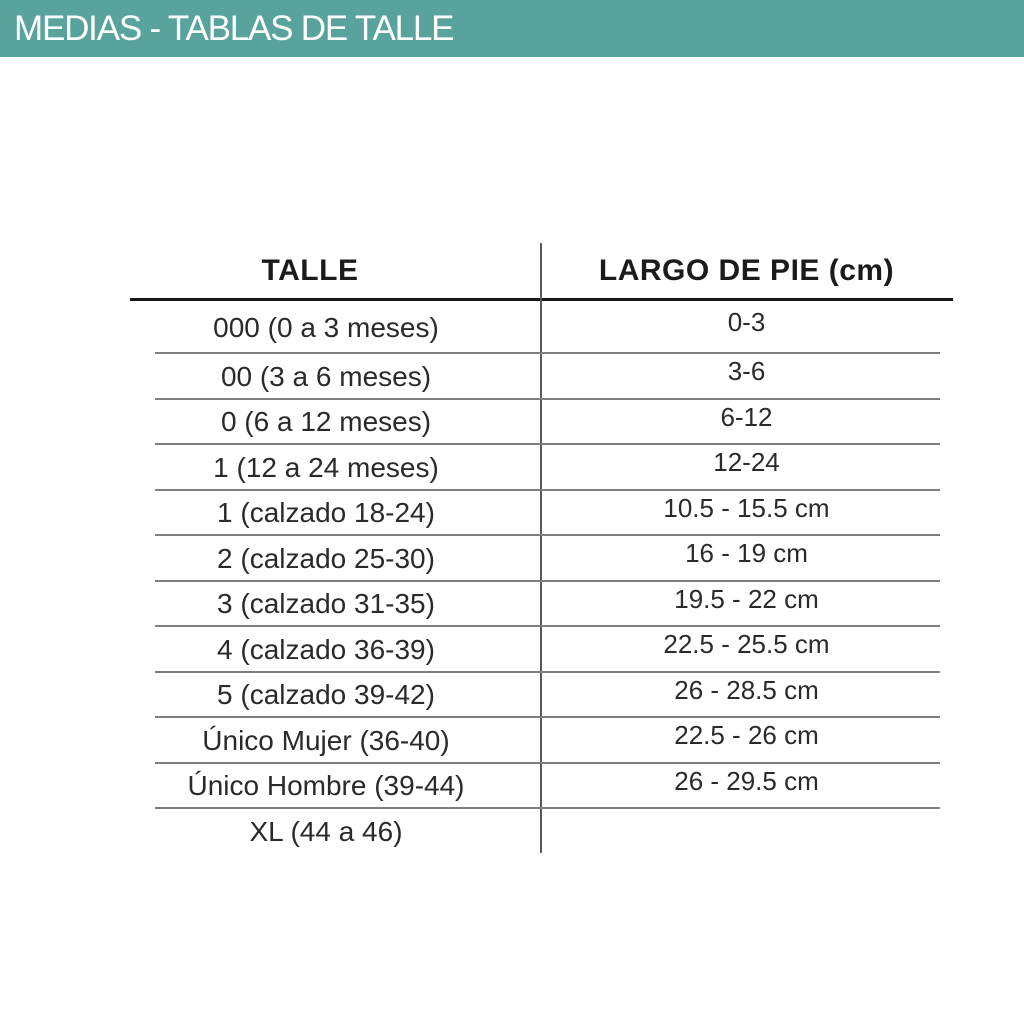 This screenshot has width=1024, height=1024. I want to click on length-cell: 26 - 29.5 cm, so click(746, 780).